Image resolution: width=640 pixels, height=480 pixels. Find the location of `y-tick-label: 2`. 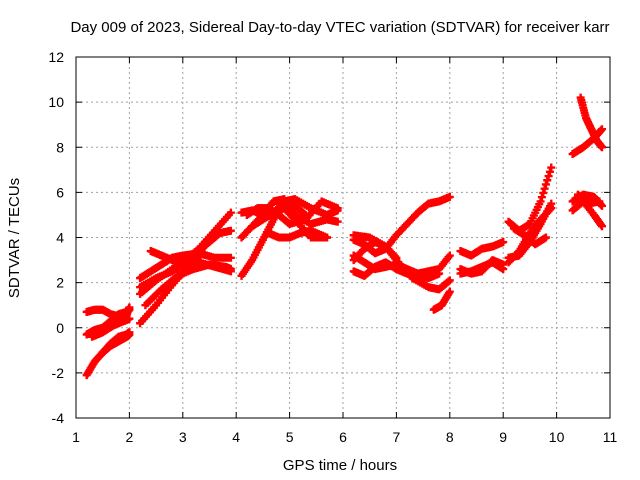

y-tick-label: 2 is located at coordinates (60, 283).